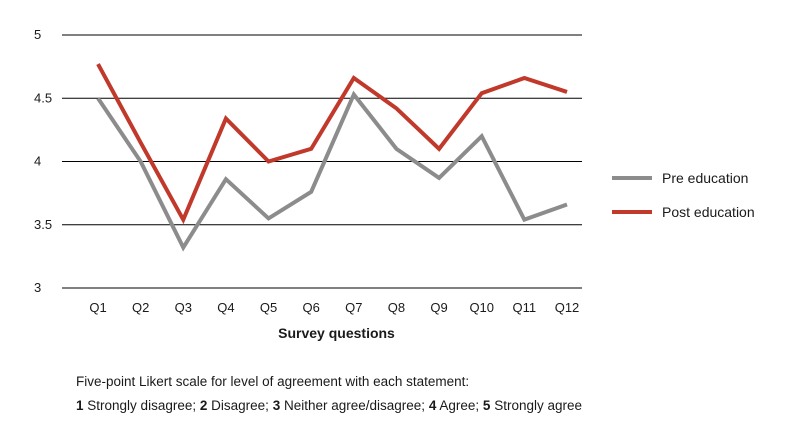  What do you see at coordinates (705, 178) in the screenshot?
I see `legend-label-pre-education: Pre education` at bounding box center [705, 178].